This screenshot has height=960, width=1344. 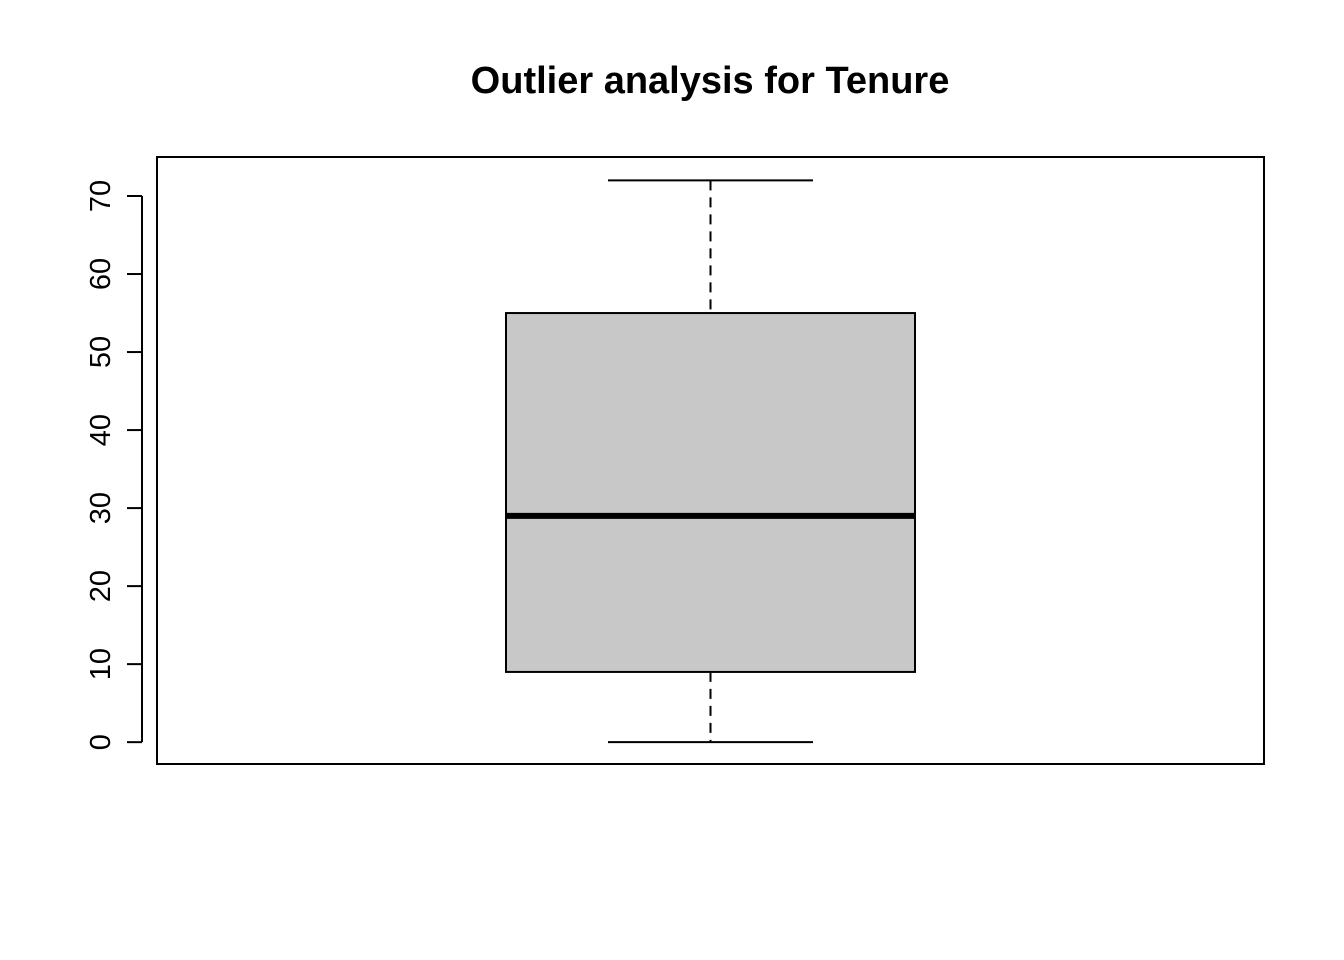 I want to click on y-tick-label: 30, so click(x=101, y=508).